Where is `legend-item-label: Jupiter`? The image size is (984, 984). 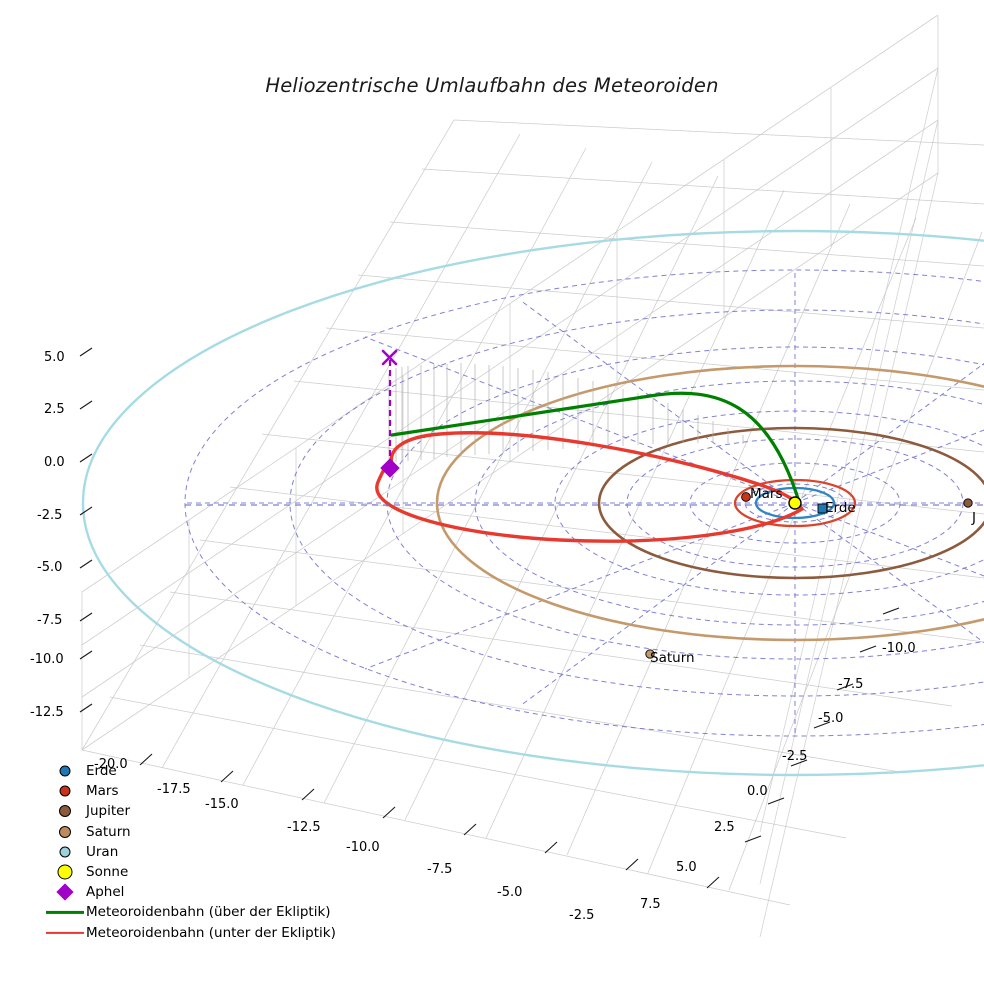
legend-item-label: Jupiter is located at coordinates (108, 811).